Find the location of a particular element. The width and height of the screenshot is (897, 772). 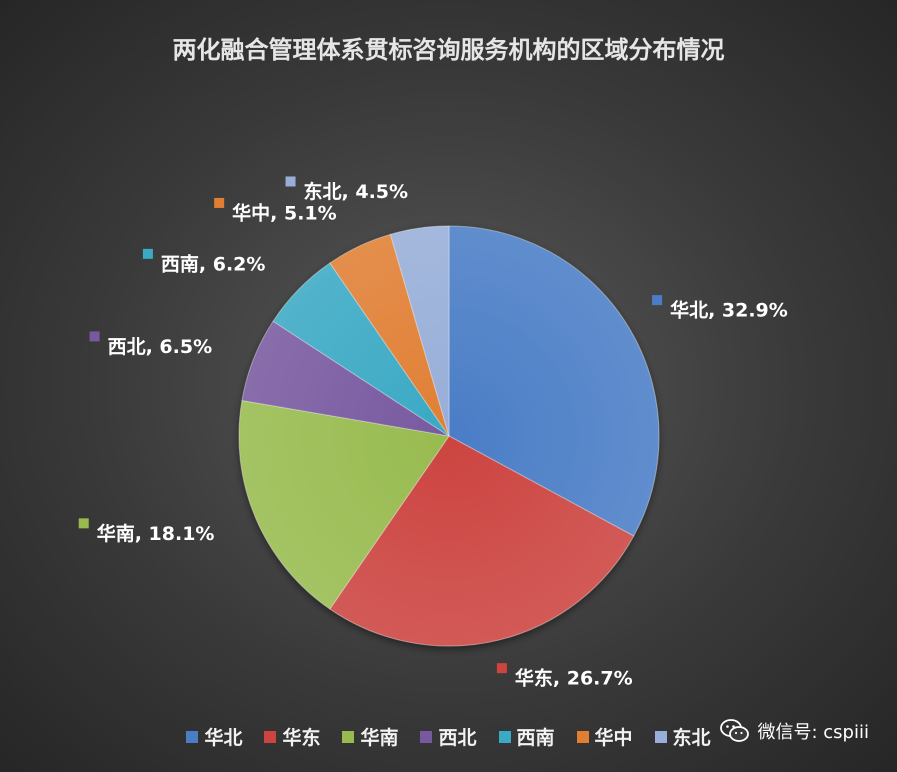

legend-label: 西南 is located at coordinates (535, 738).